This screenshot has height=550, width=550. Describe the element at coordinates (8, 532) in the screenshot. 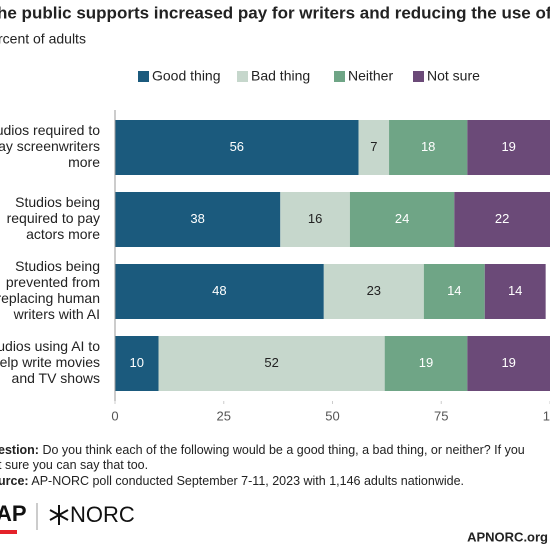

I see `ap-logo-bar` at that location.